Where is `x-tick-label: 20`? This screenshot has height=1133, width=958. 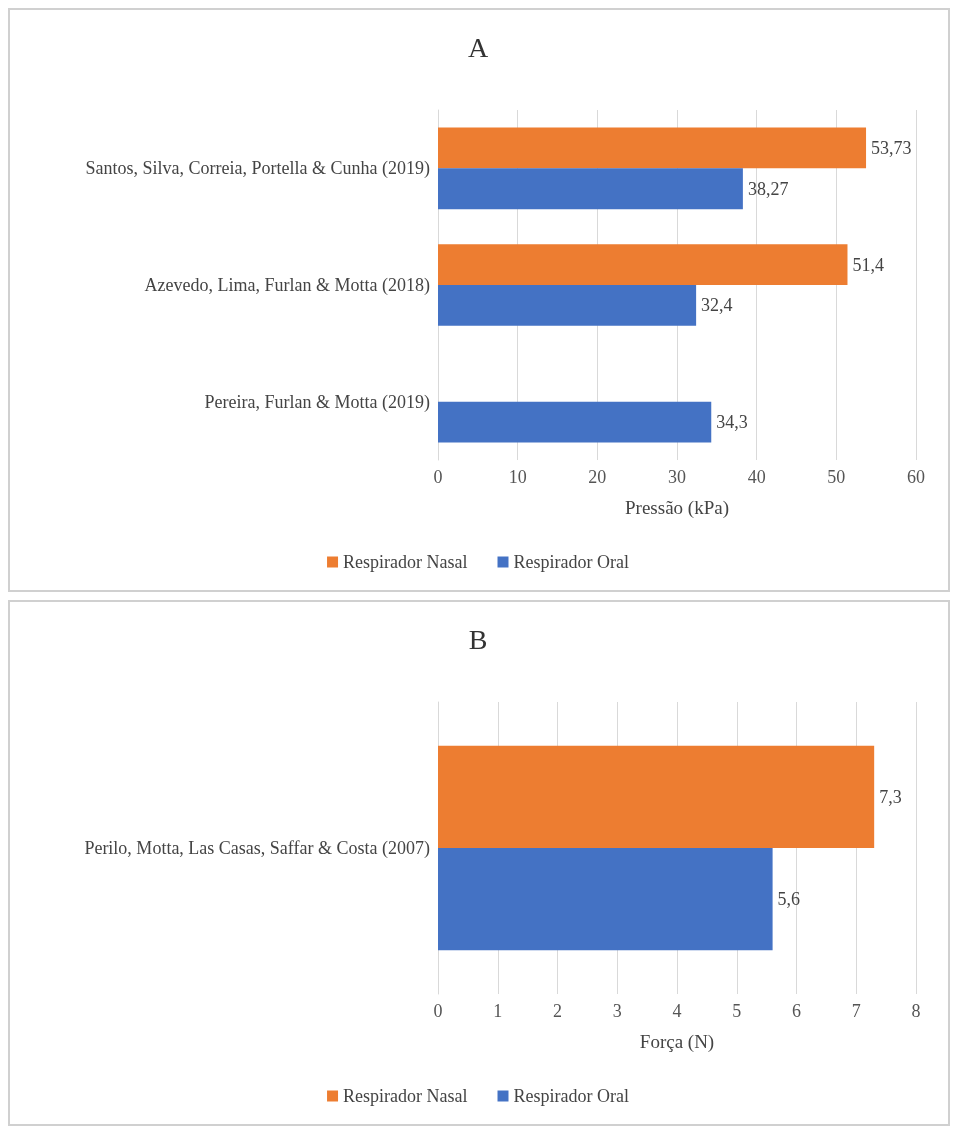 x-tick-label: 20 is located at coordinates (597, 477).